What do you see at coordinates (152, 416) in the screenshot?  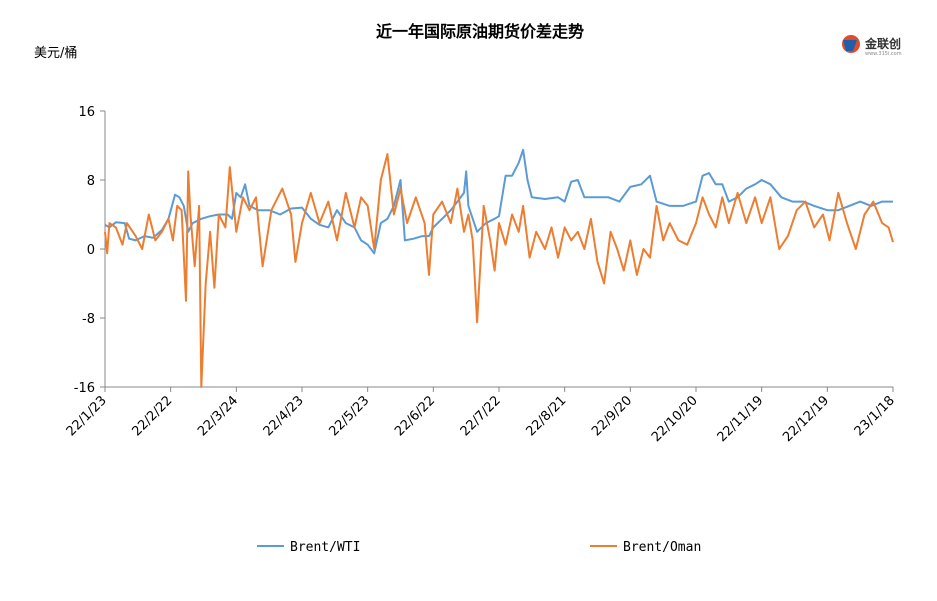 I see `x-tick-label: 22/2/22` at bounding box center [152, 416].